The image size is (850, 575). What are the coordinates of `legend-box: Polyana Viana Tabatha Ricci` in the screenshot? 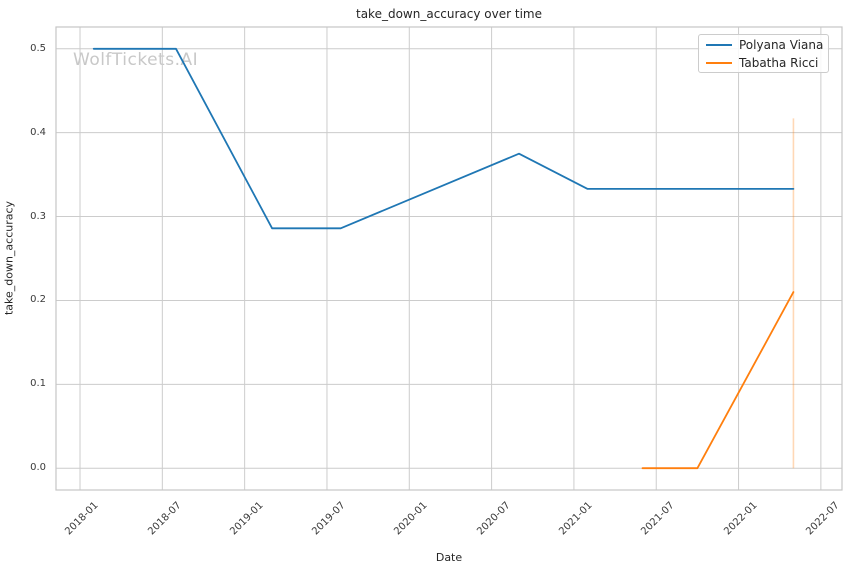 It's located at (763, 53).